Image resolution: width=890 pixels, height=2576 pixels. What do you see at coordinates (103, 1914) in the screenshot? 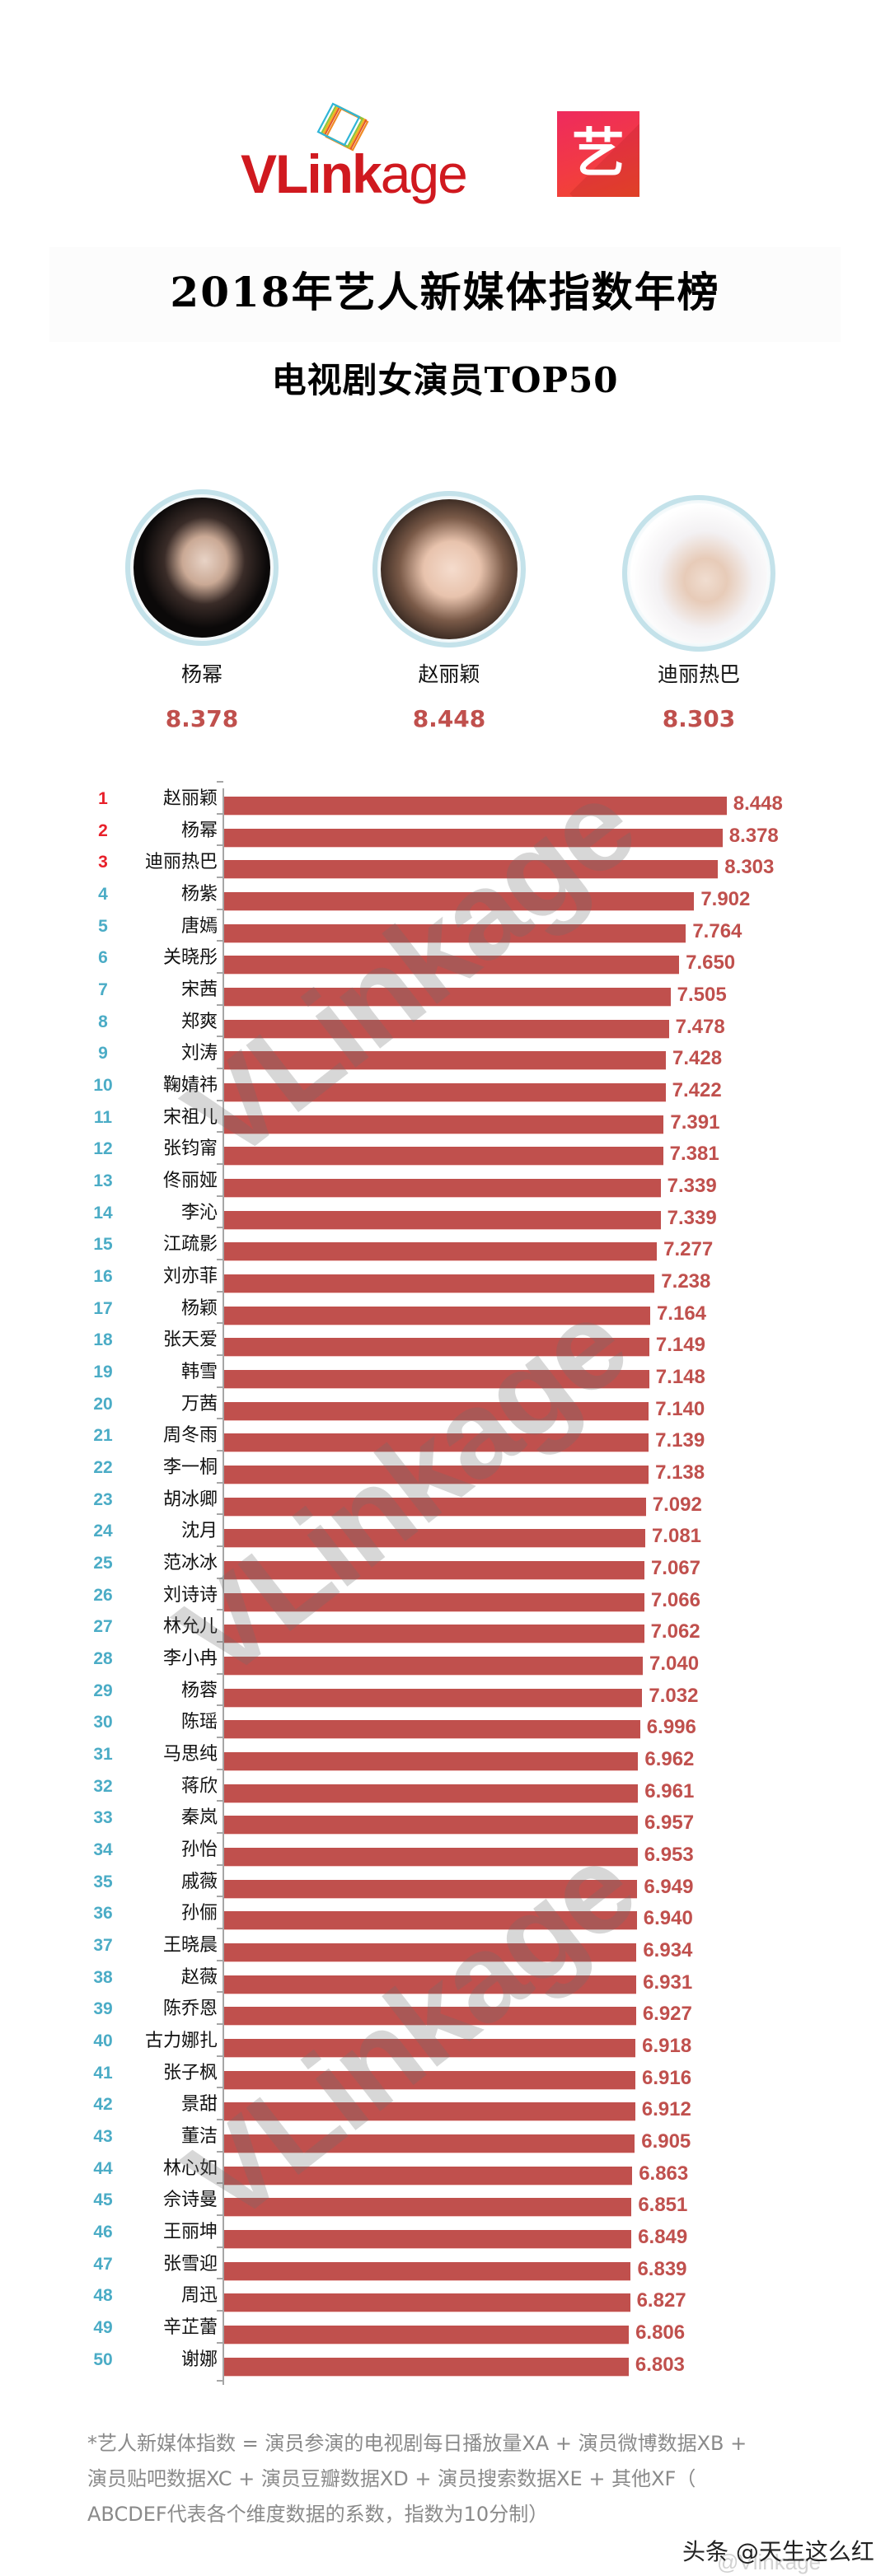
I see `rank-number: 36` at bounding box center [103, 1914].